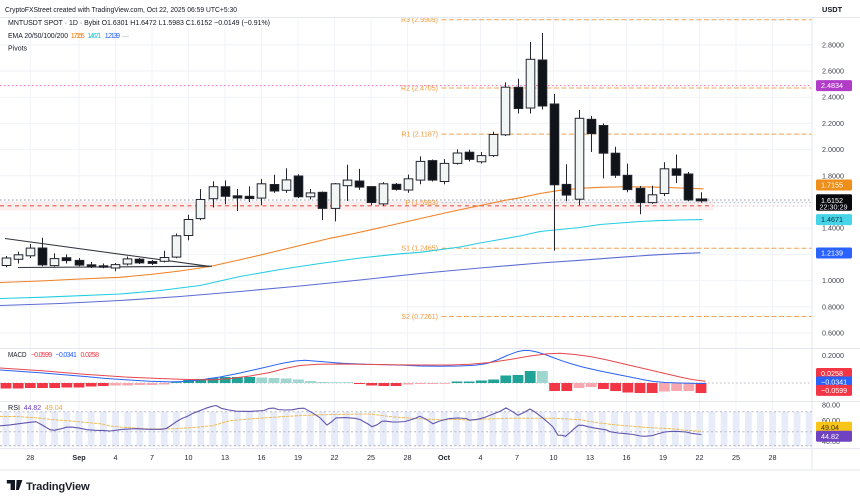  Describe the element at coordinates (14, 408) in the screenshot. I see `svg-text: RSI` at that location.